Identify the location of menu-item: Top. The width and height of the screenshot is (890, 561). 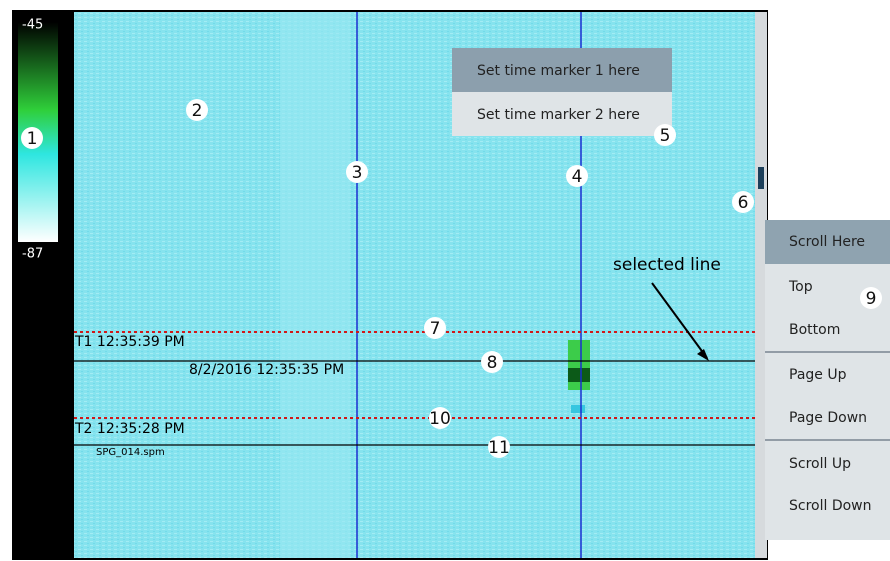
(800, 287).